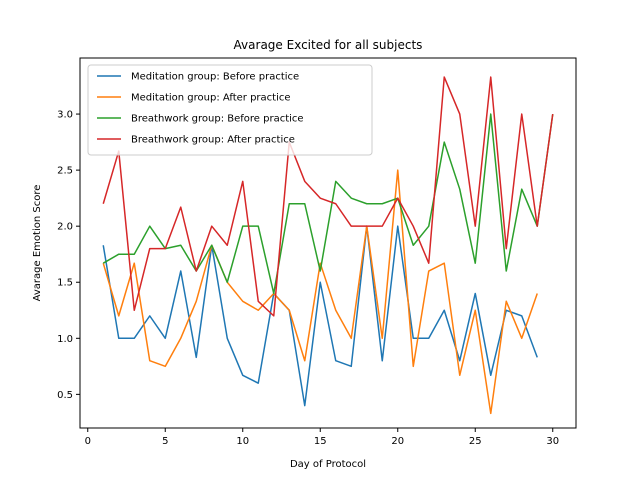 The height and width of the screenshot is (485, 640). What do you see at coordinates (328, 45) in the screenshot?
I see `chart-title: Avarage Excited for all subjects` at bounding box center [328, 45].